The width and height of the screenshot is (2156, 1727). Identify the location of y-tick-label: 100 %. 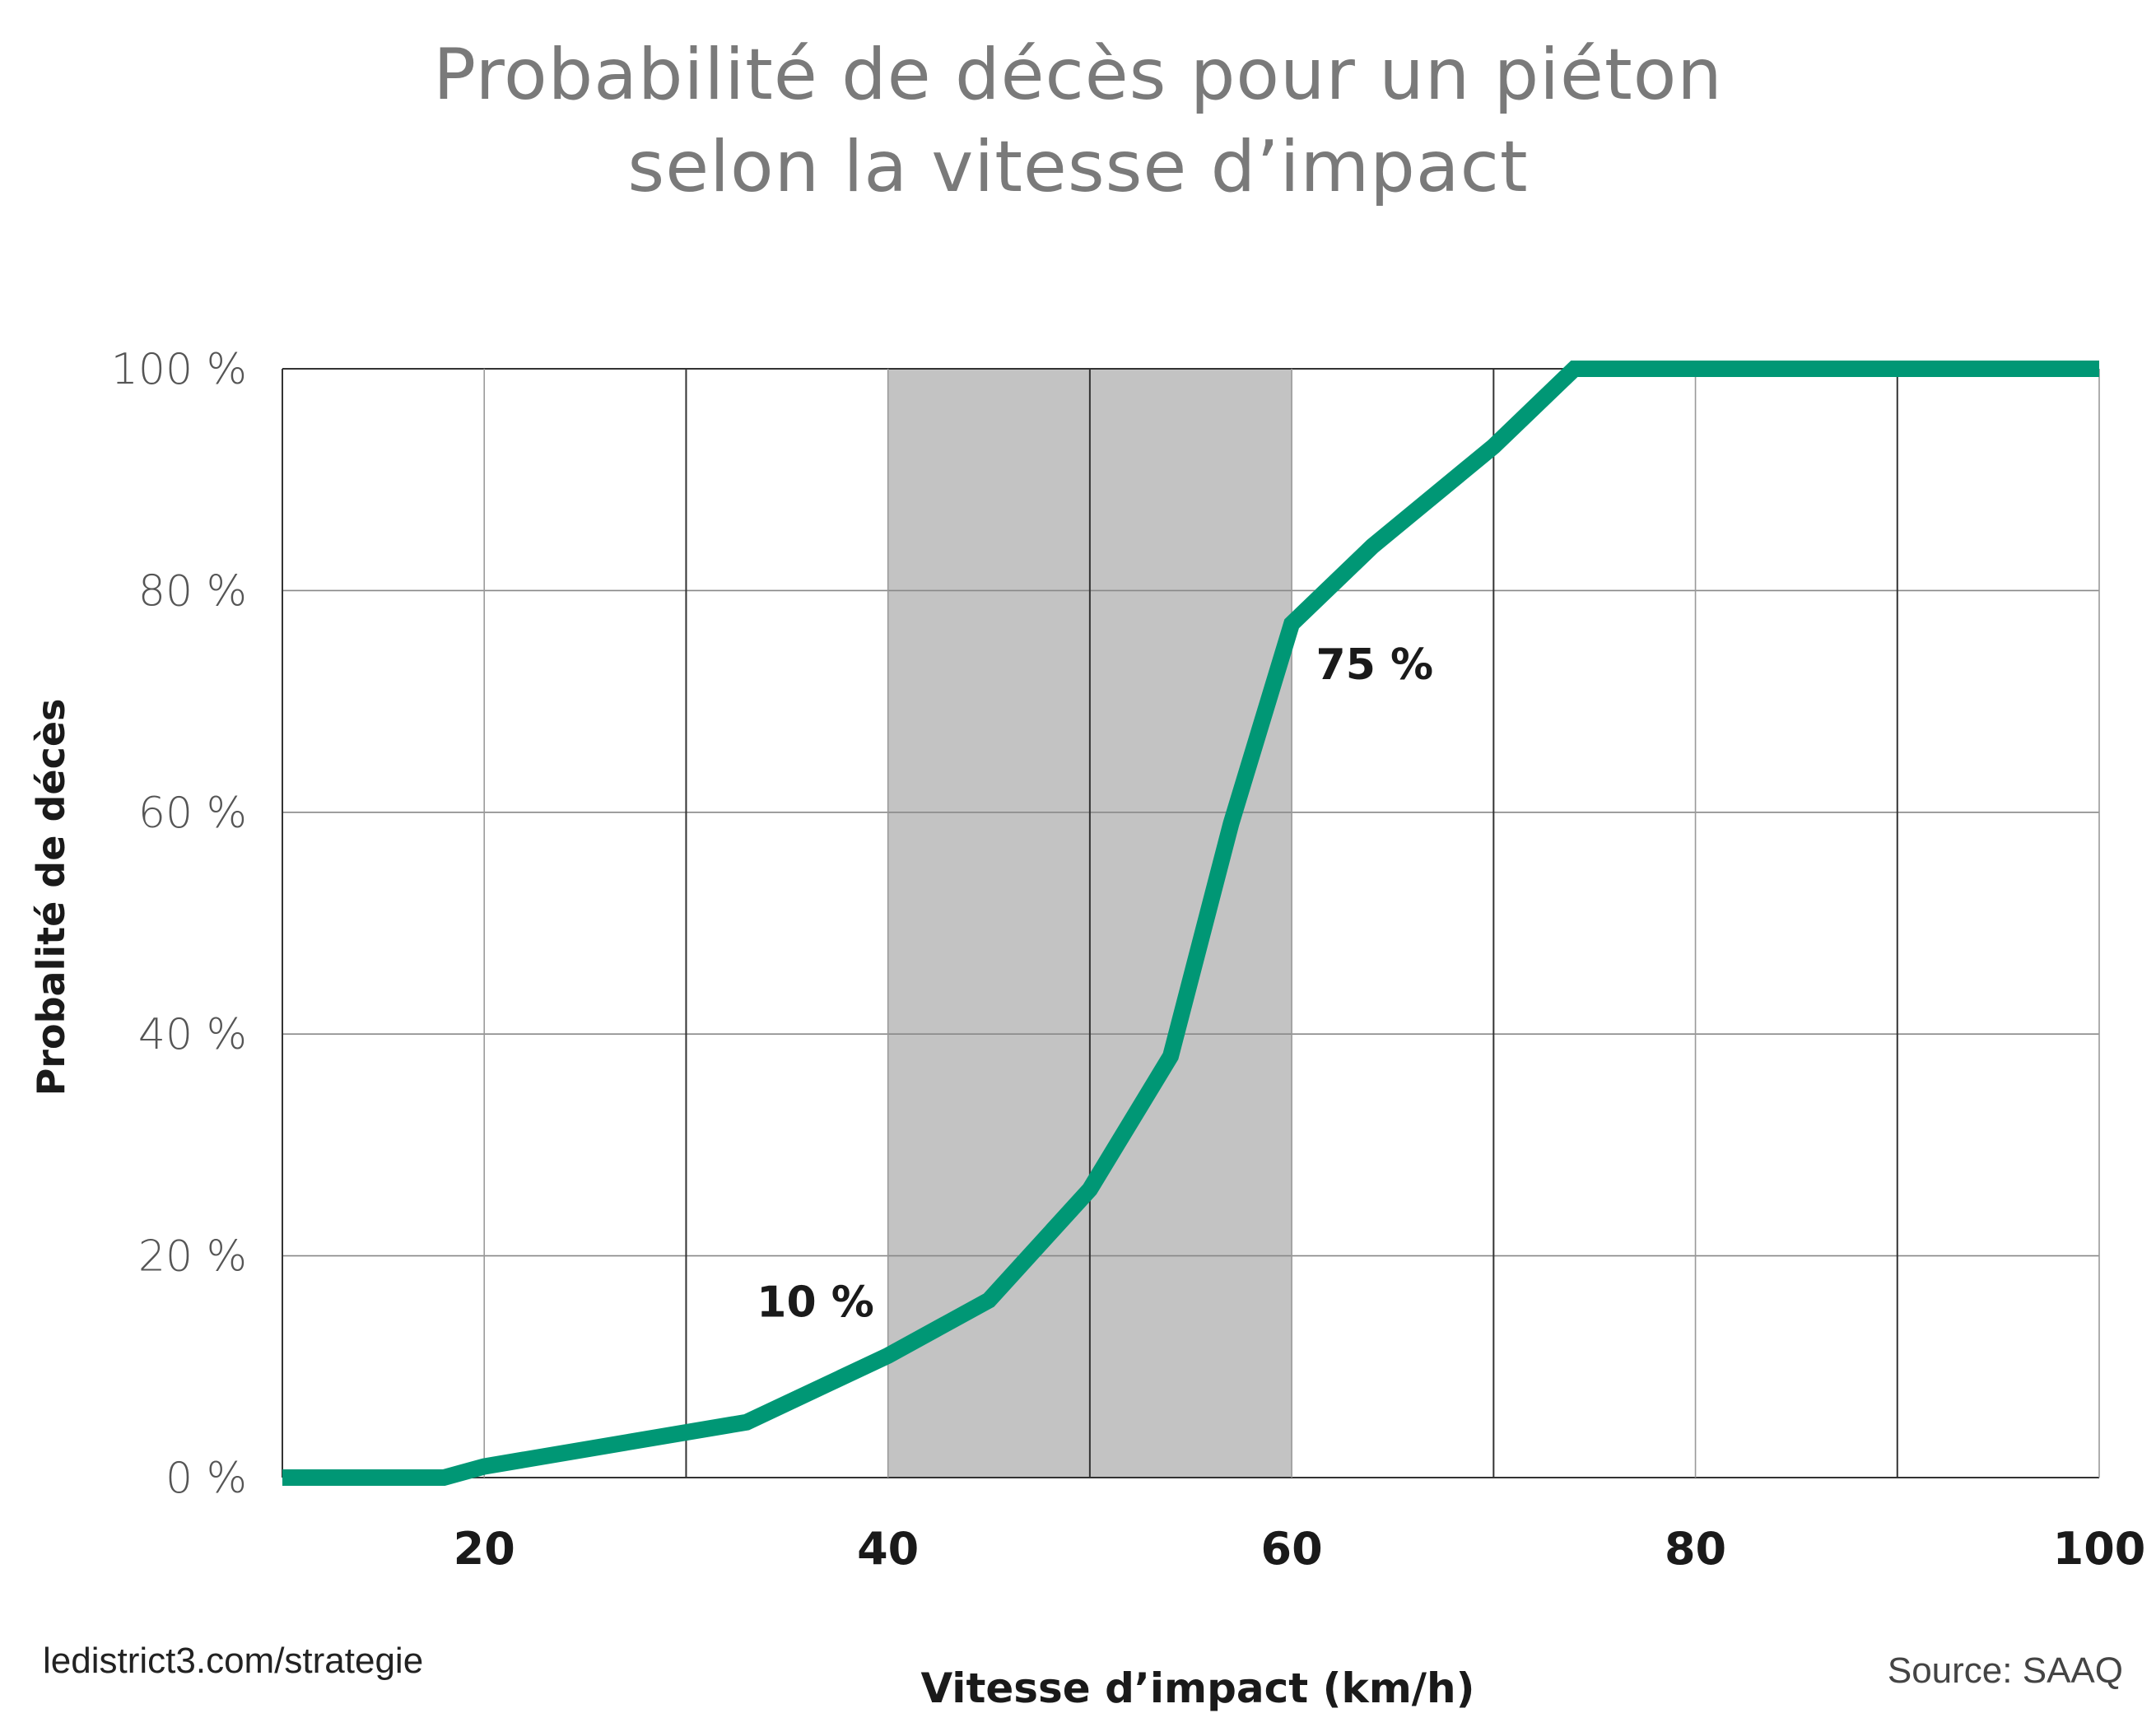
(179, 369).